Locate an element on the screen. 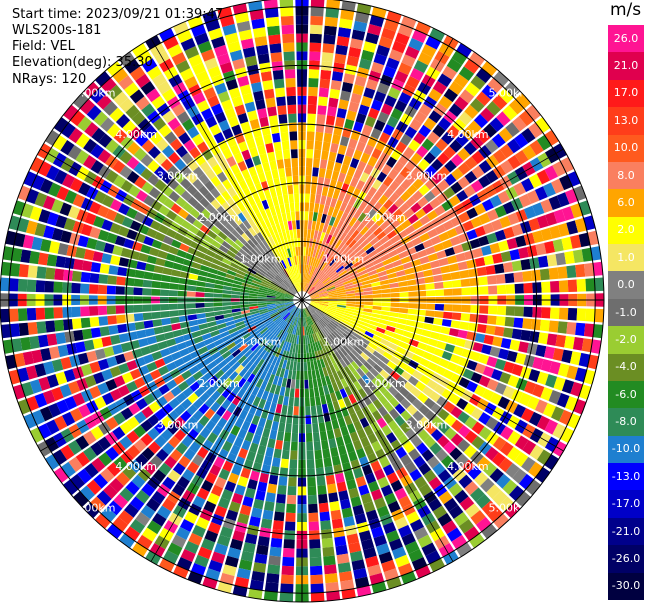 The image size is (647, 607). range-ring-label: 2.00km is located at coordinates (219, 217).